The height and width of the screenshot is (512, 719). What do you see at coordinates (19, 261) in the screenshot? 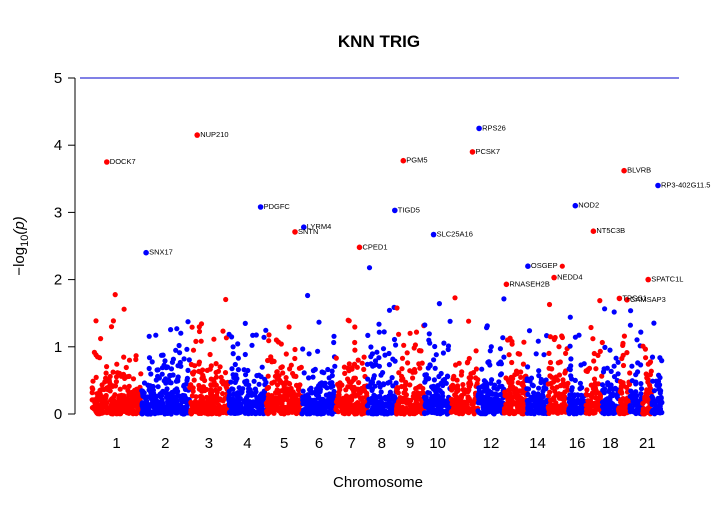
I see `y-axis-label-main: −log` at bounding box center [19, 261].